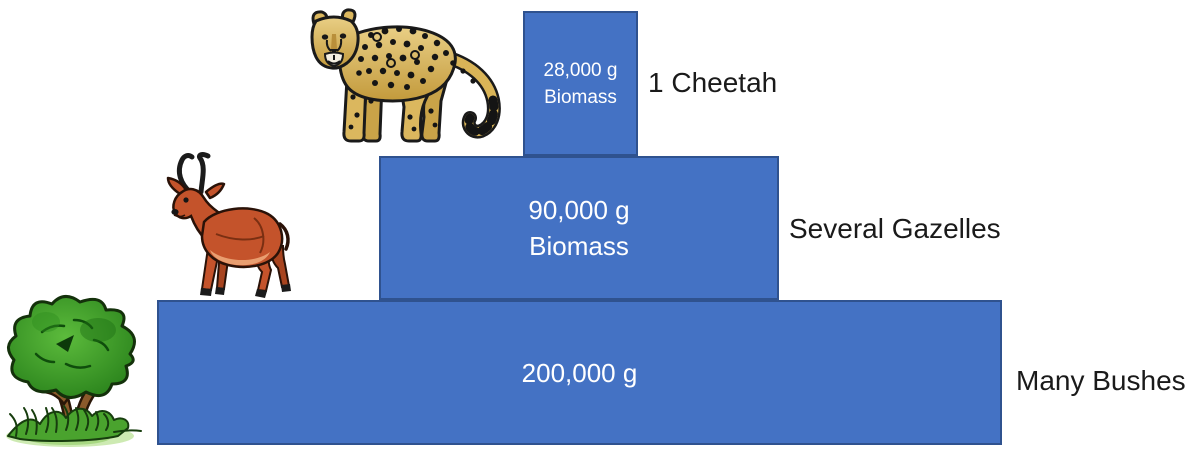 Image resolution: width=1200 pixels, height=468 pixels. I want to click on gazelle-eye, so click(186, 200).